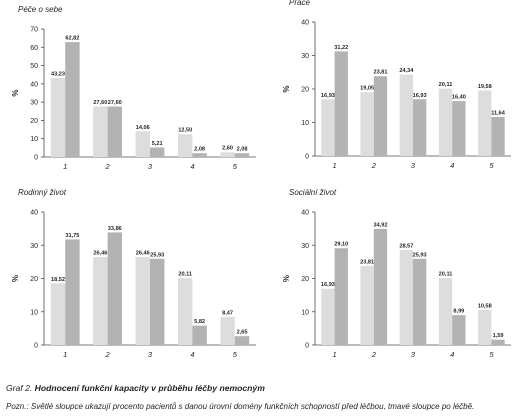 Image resolution: width=526 pixels, height=416 pixels. What do you see at coordinates (72, 39) in the screenshot?
I see `data-label: 62,82` at bounding box center [72, 39].